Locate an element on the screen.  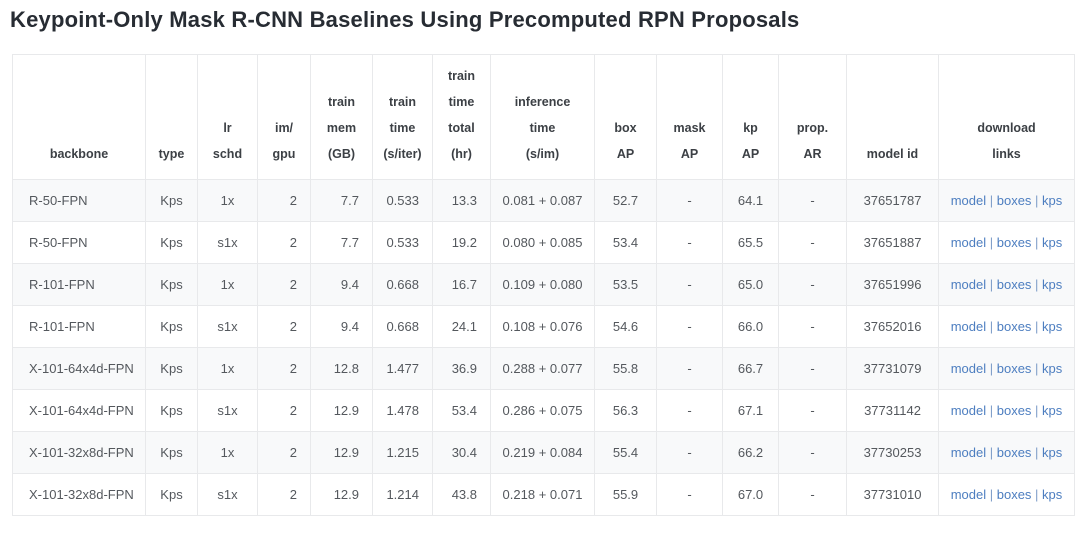
column-header-prop-ar: prop. AR is located at coordinates (812, 117).